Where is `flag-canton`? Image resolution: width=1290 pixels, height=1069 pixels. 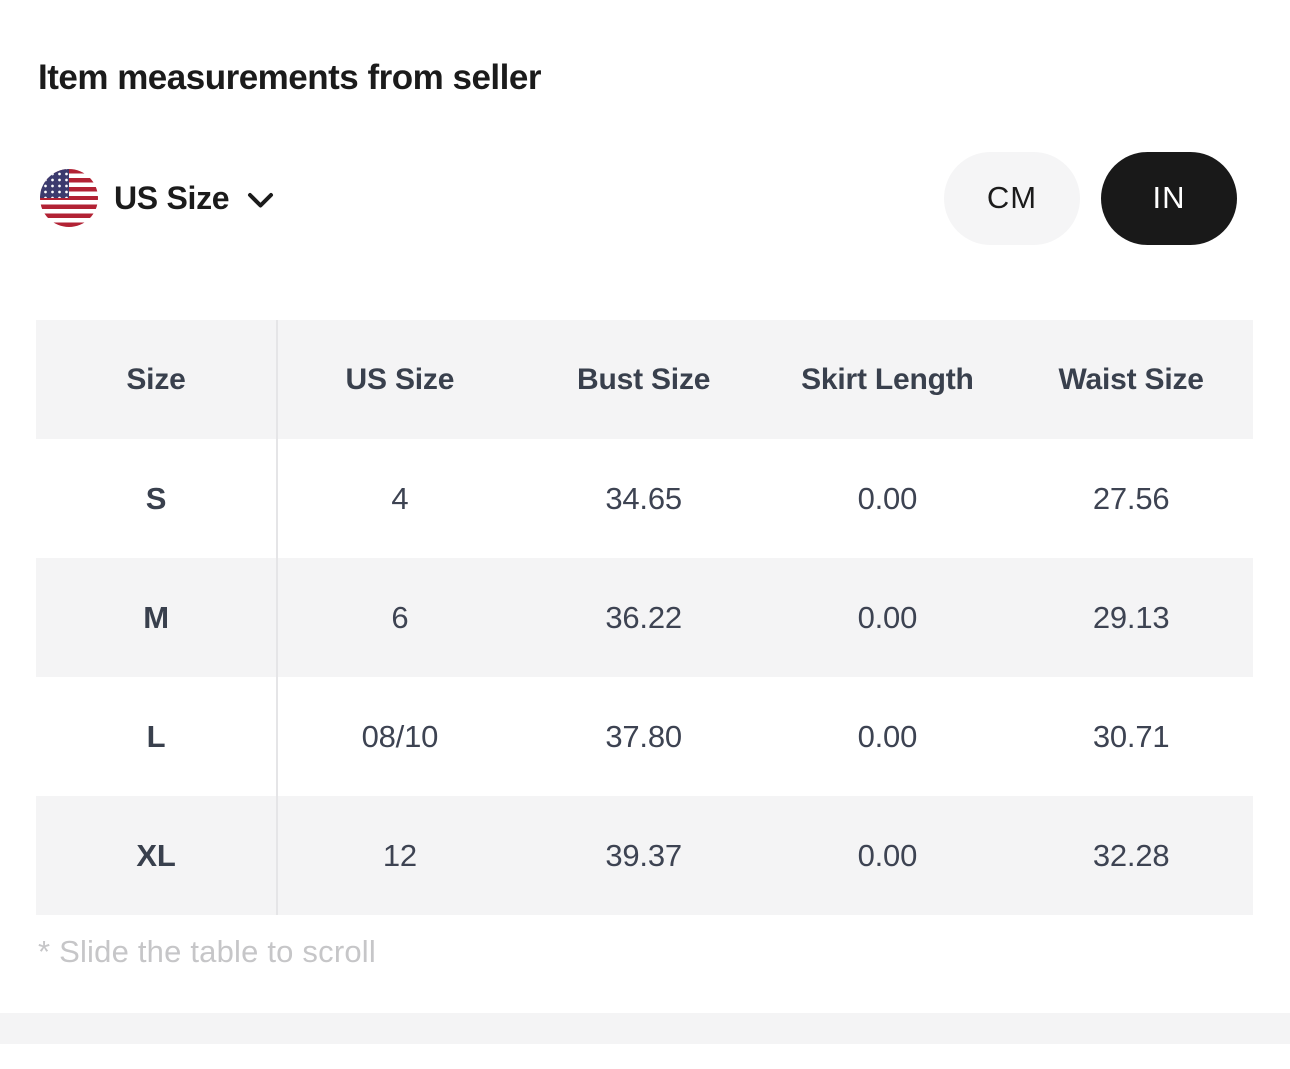
flag-canton is located at coordinates (54, 183).